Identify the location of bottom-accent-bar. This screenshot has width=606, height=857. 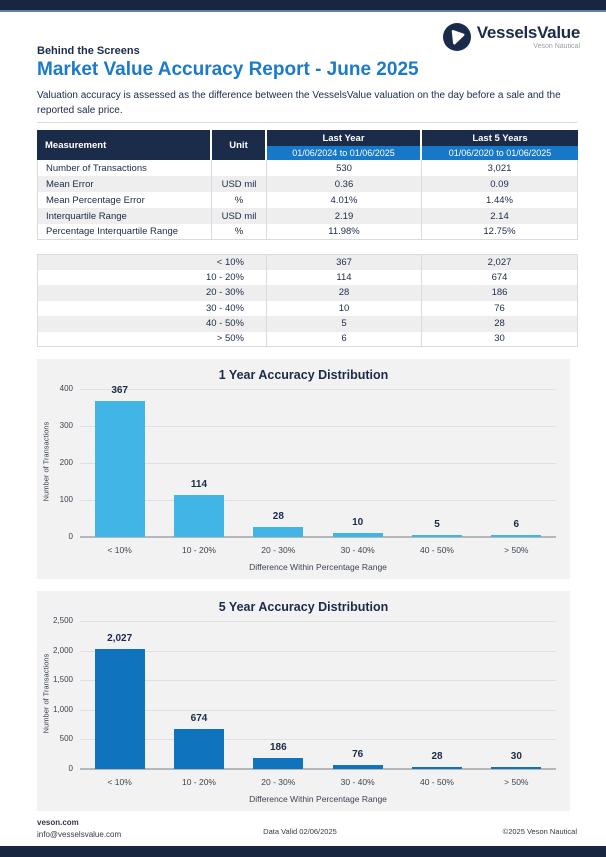
(303, 851).